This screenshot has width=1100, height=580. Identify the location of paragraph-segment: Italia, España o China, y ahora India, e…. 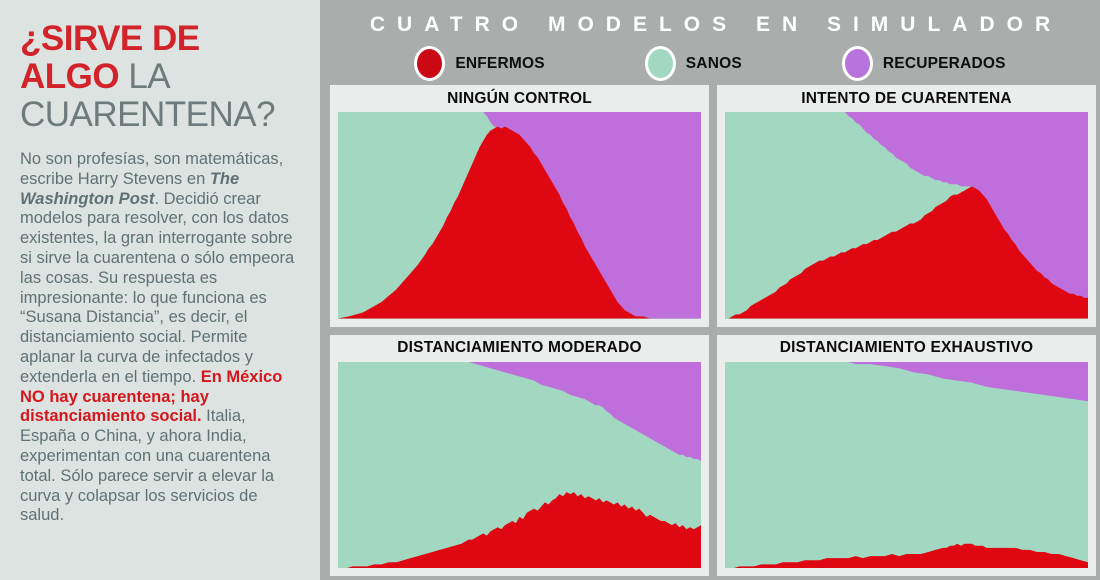
(147, 466).